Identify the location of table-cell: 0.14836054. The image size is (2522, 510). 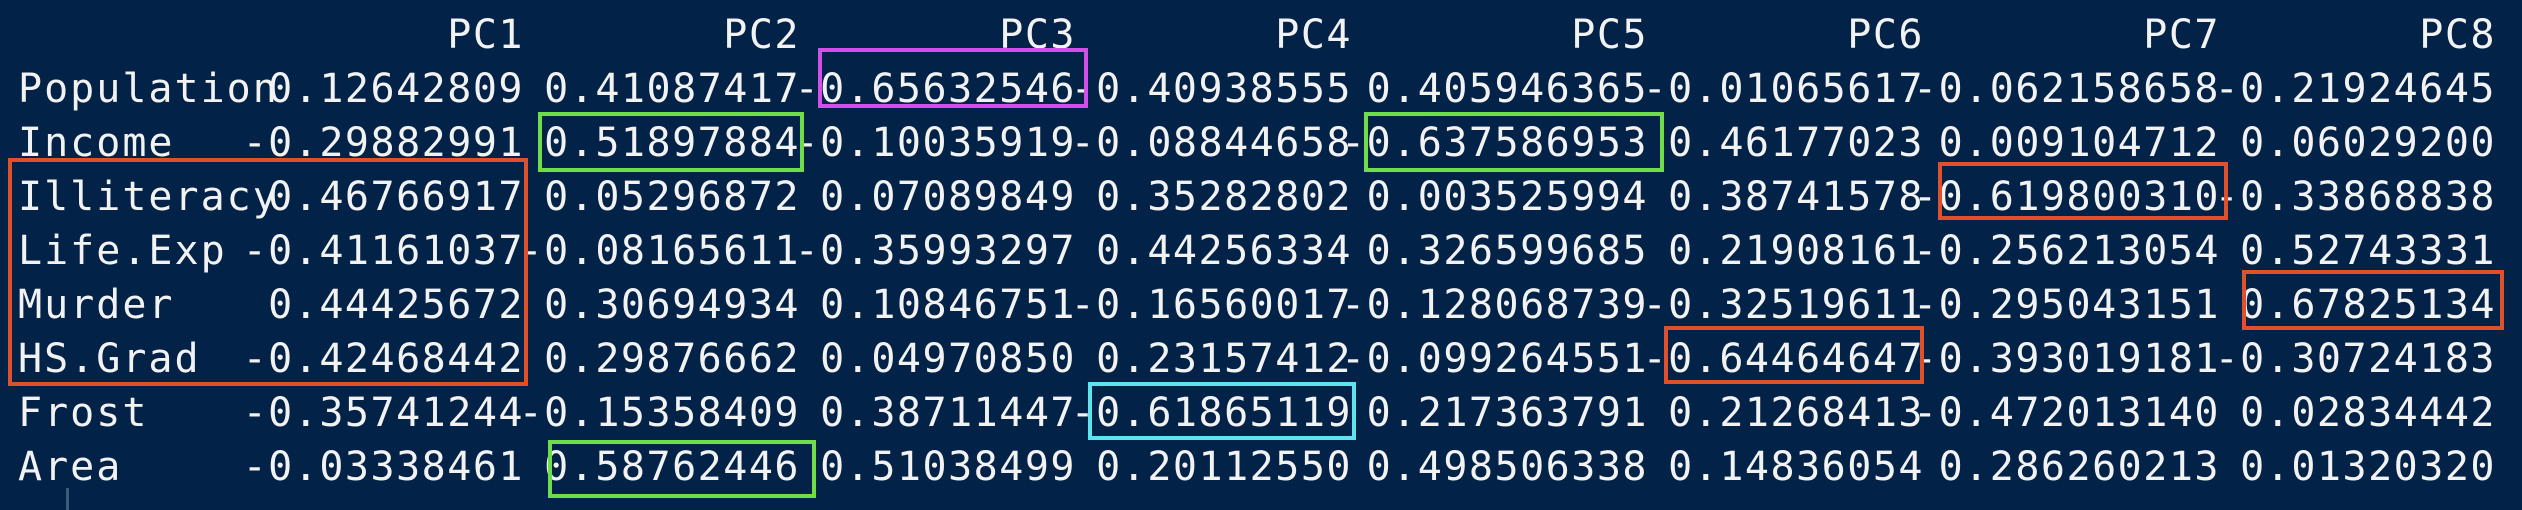
(1796, 467).